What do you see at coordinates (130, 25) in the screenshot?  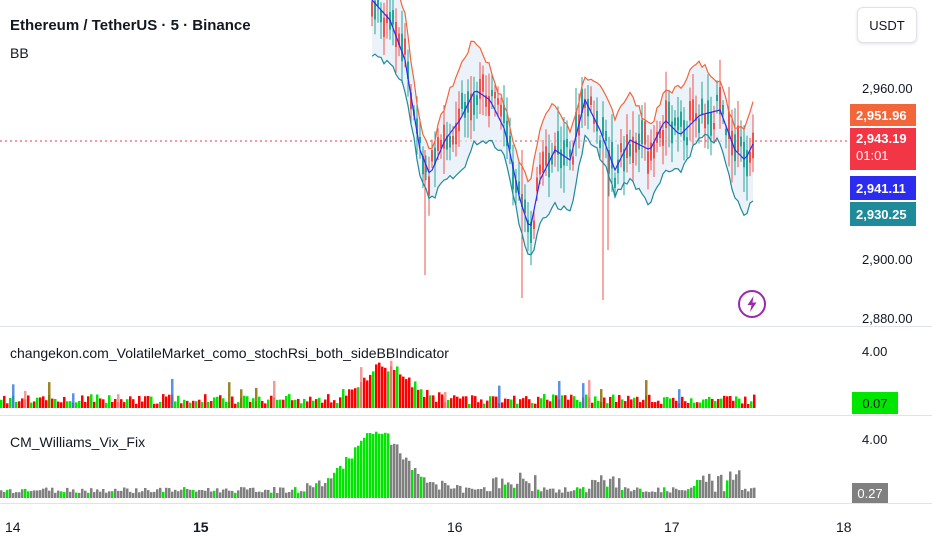 I see `symbol-title: Ethereum / TetherUS · 5 · Binance` at bounding box center [130, 25].